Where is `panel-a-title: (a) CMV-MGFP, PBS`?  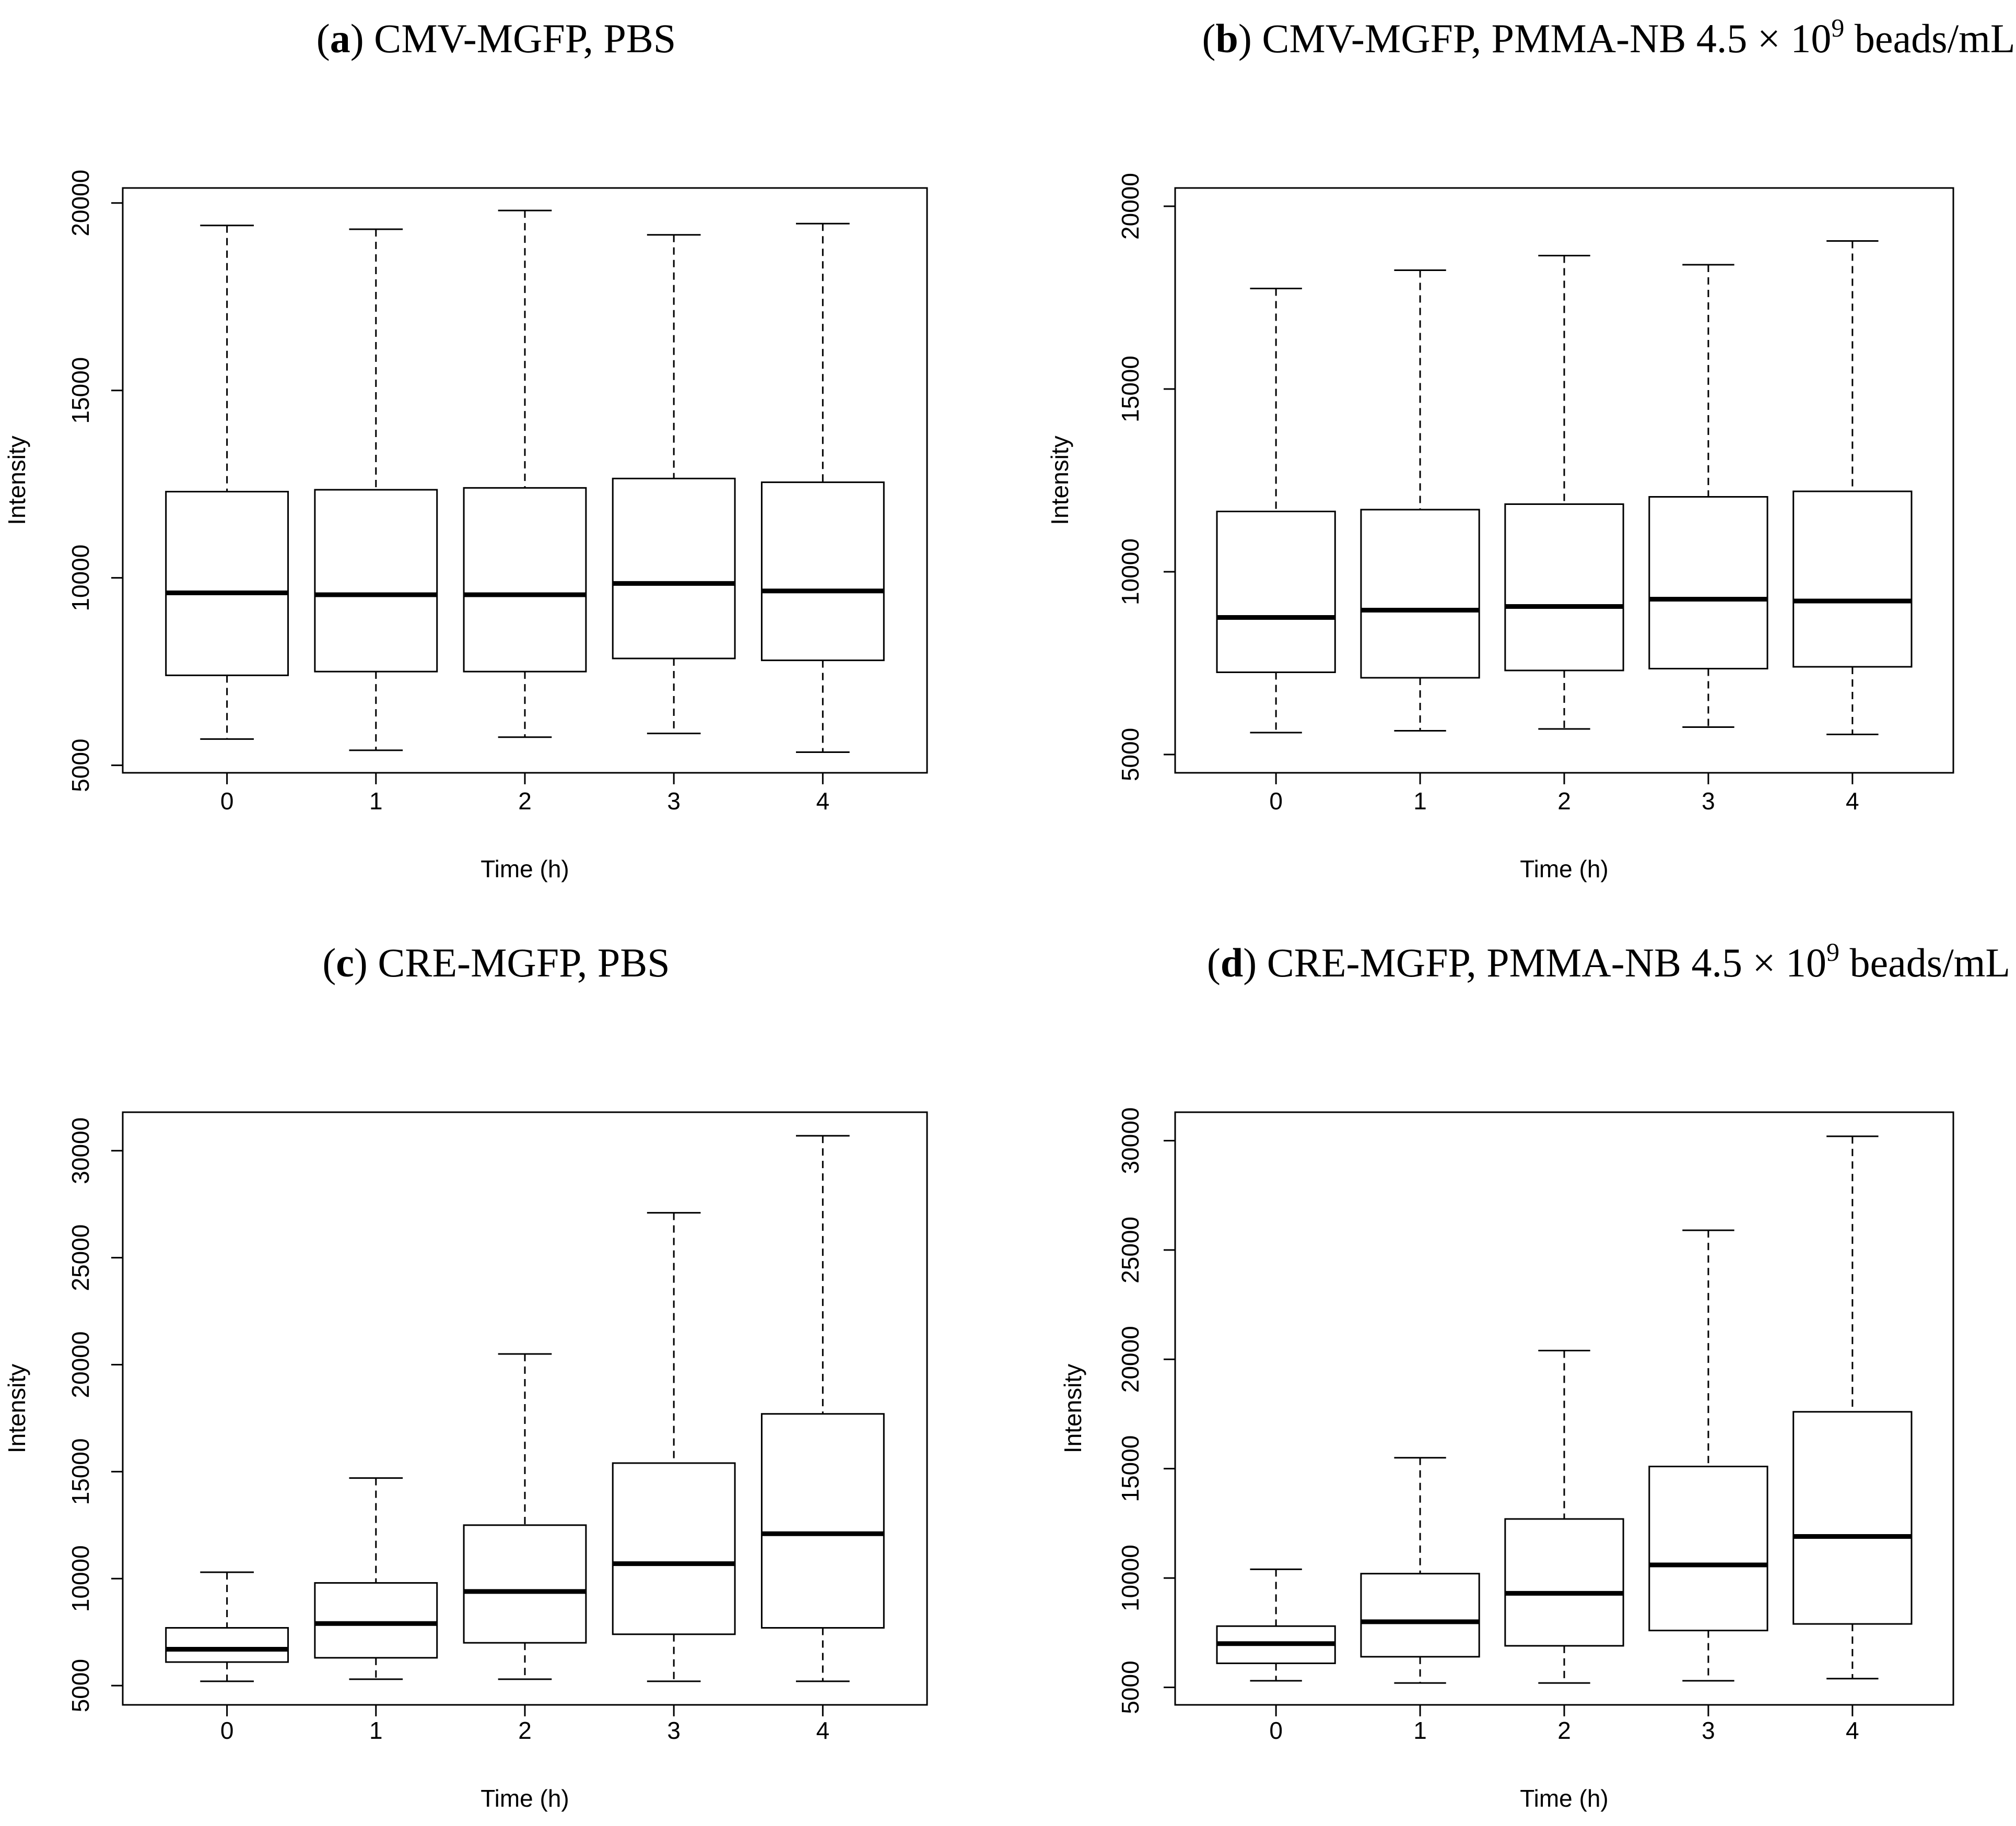 panel-a-title: (a) CMV-MGFP, PBS is located at coordinates (497, 38).